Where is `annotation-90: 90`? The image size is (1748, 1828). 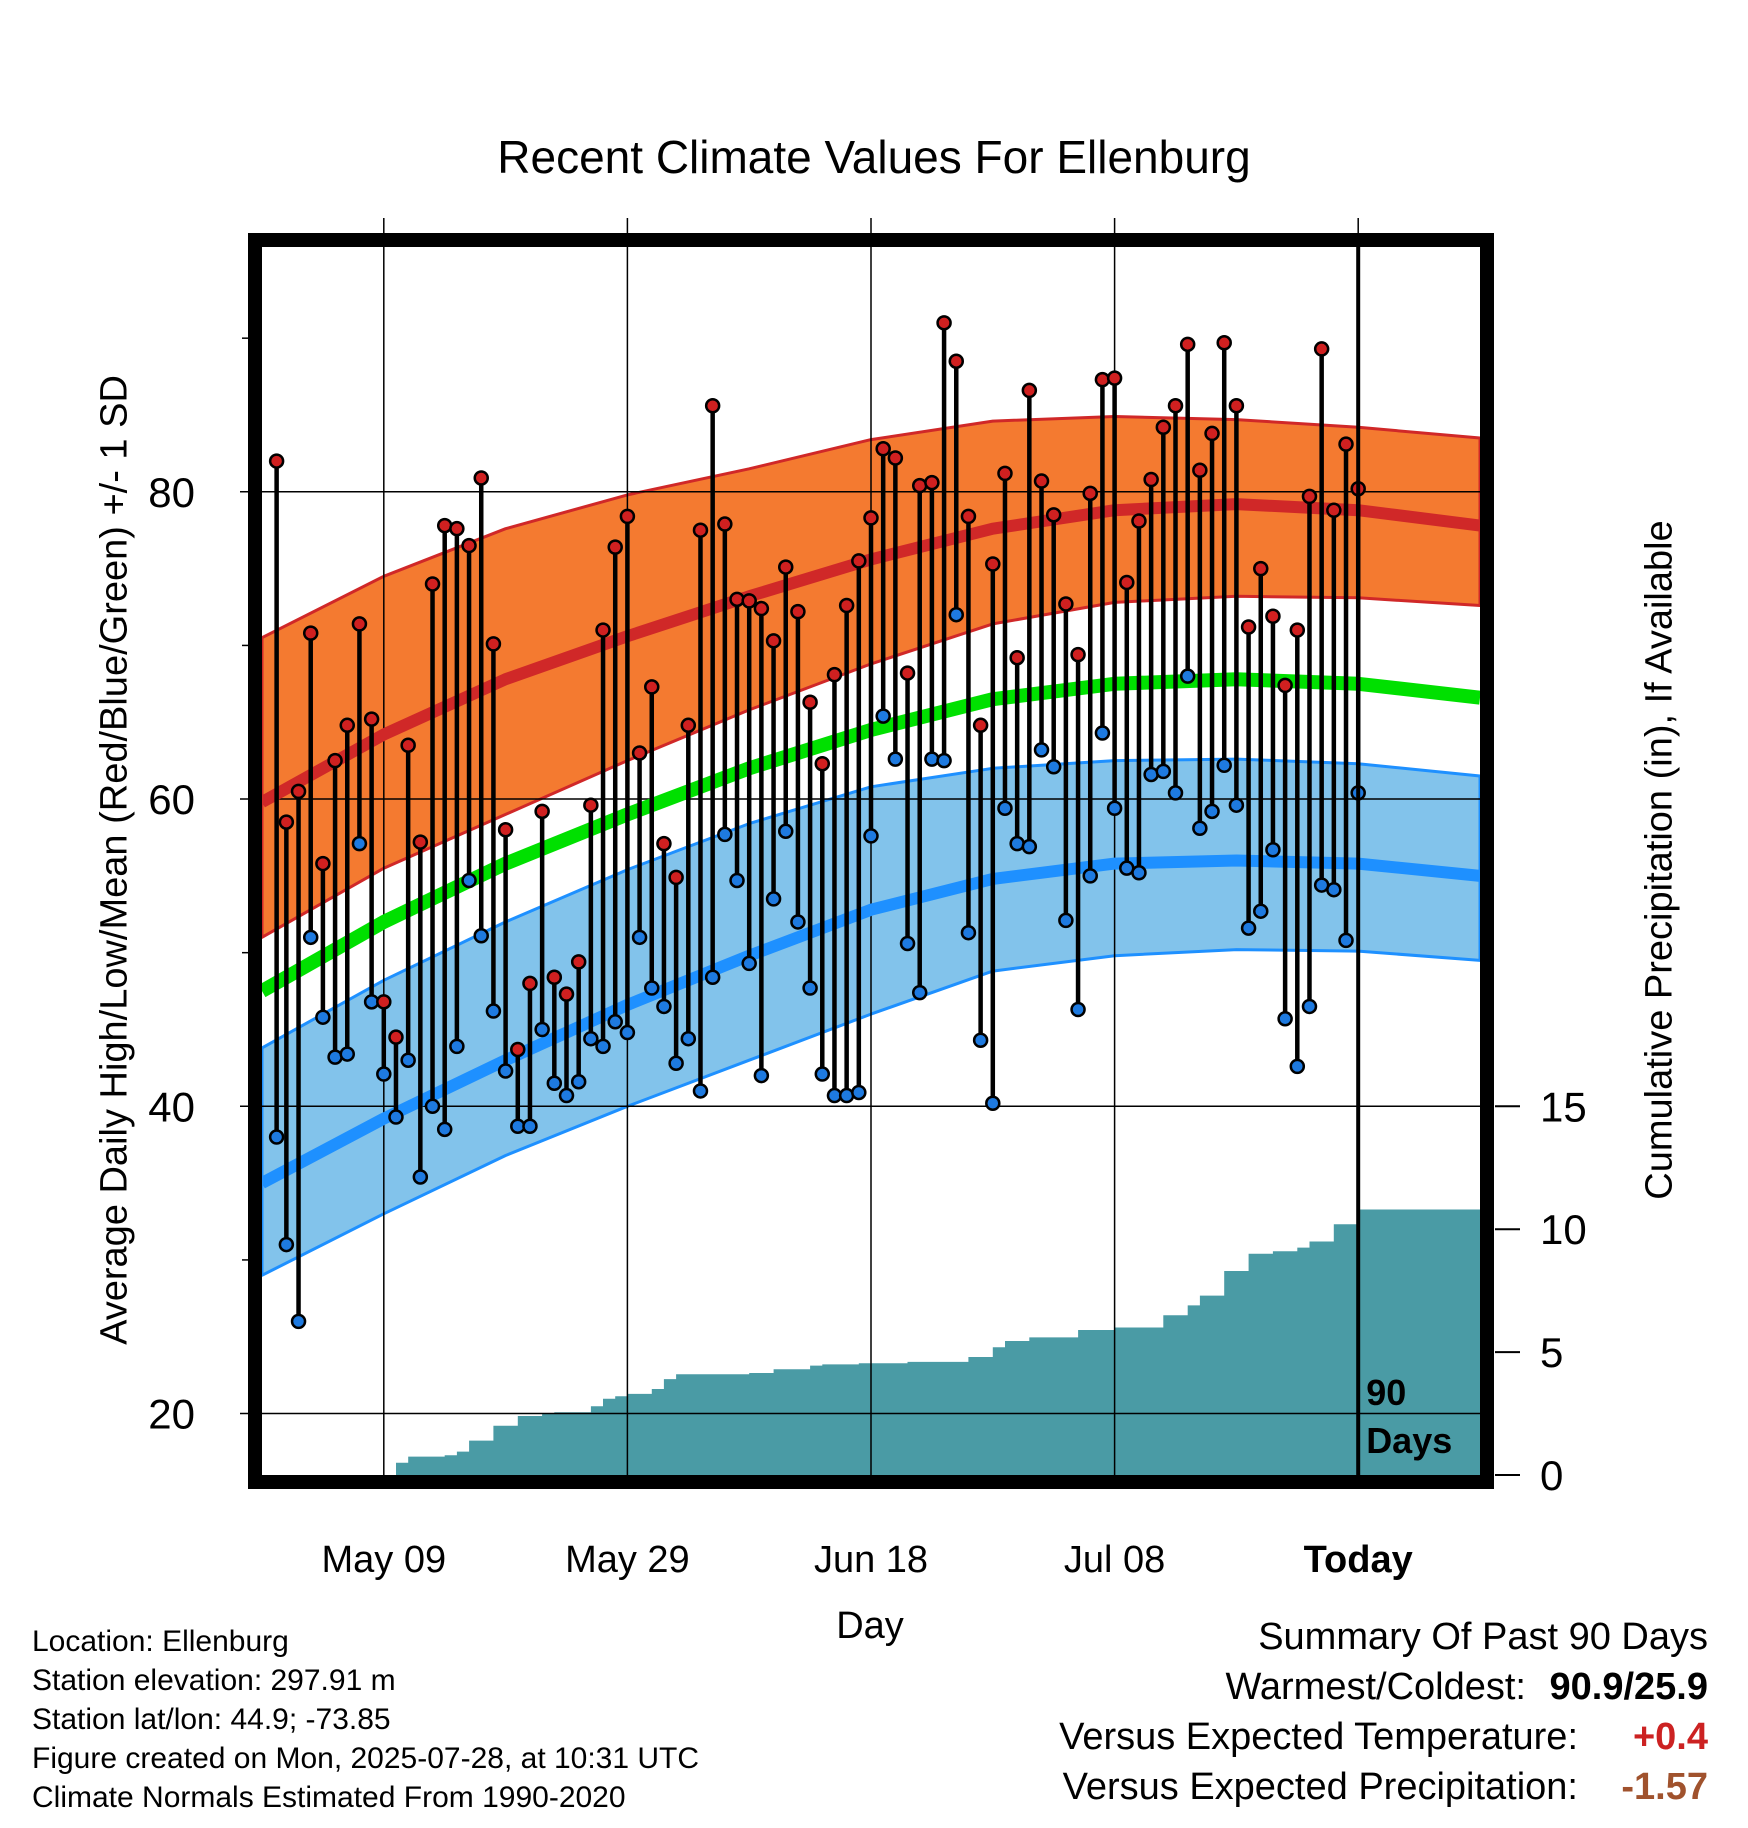
annotation-90: 90 is located at coordinates (1386, 1392).